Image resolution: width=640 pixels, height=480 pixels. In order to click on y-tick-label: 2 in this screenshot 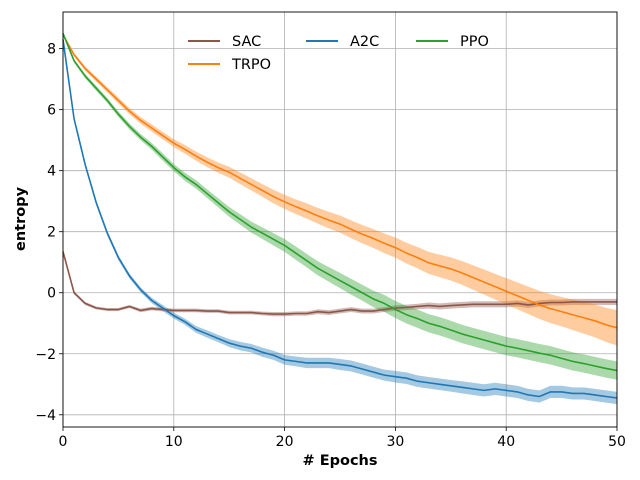, I will do `click(51, 233)`.